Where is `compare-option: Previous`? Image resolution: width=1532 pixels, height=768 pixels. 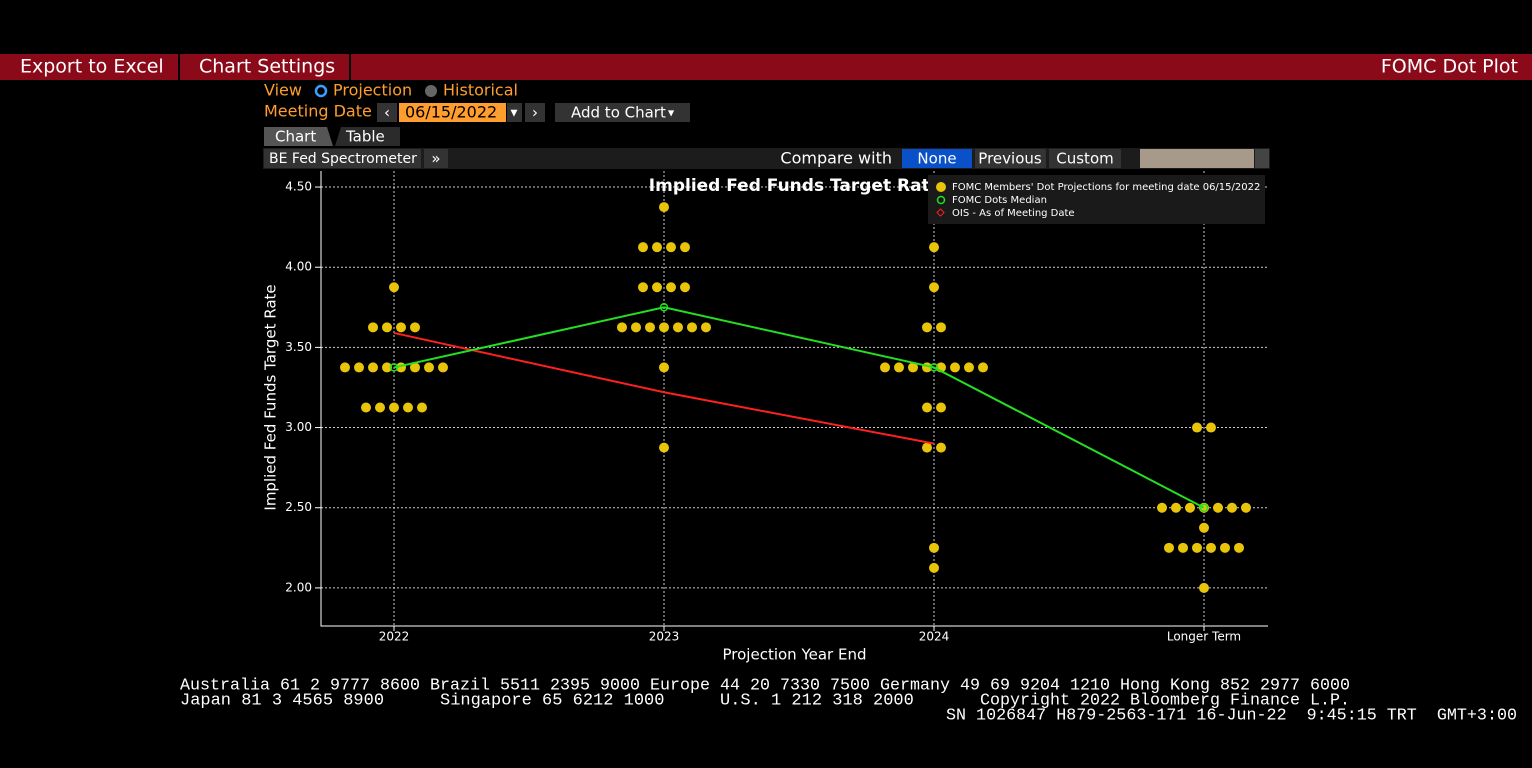 compare-option: Previous is located at coordinates (1010, 159).